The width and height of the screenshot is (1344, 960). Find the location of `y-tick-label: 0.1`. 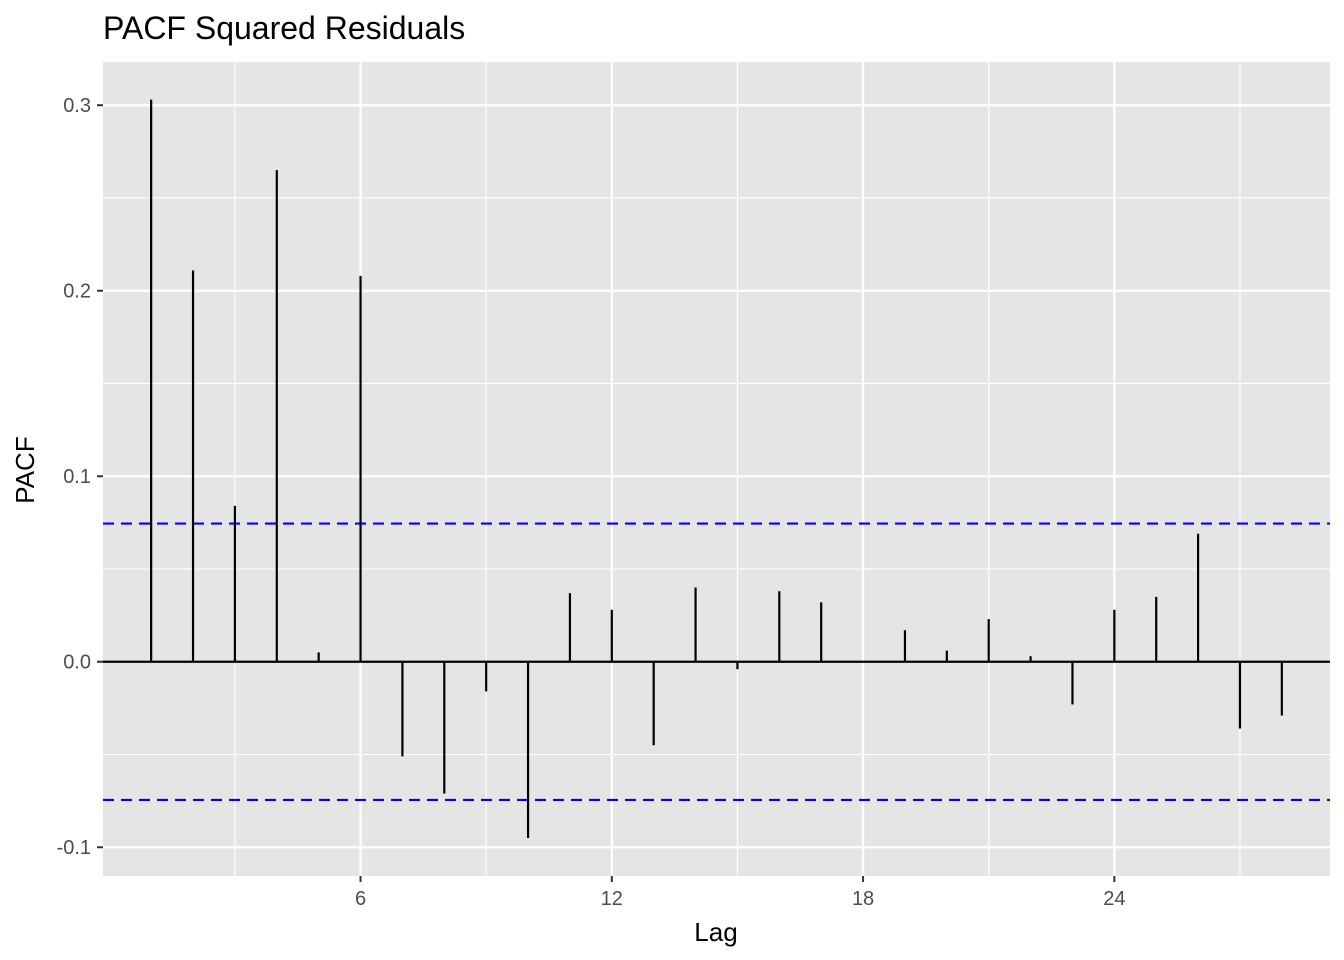

y-tick-label: 0.1 is located at coordinates (77, 477).